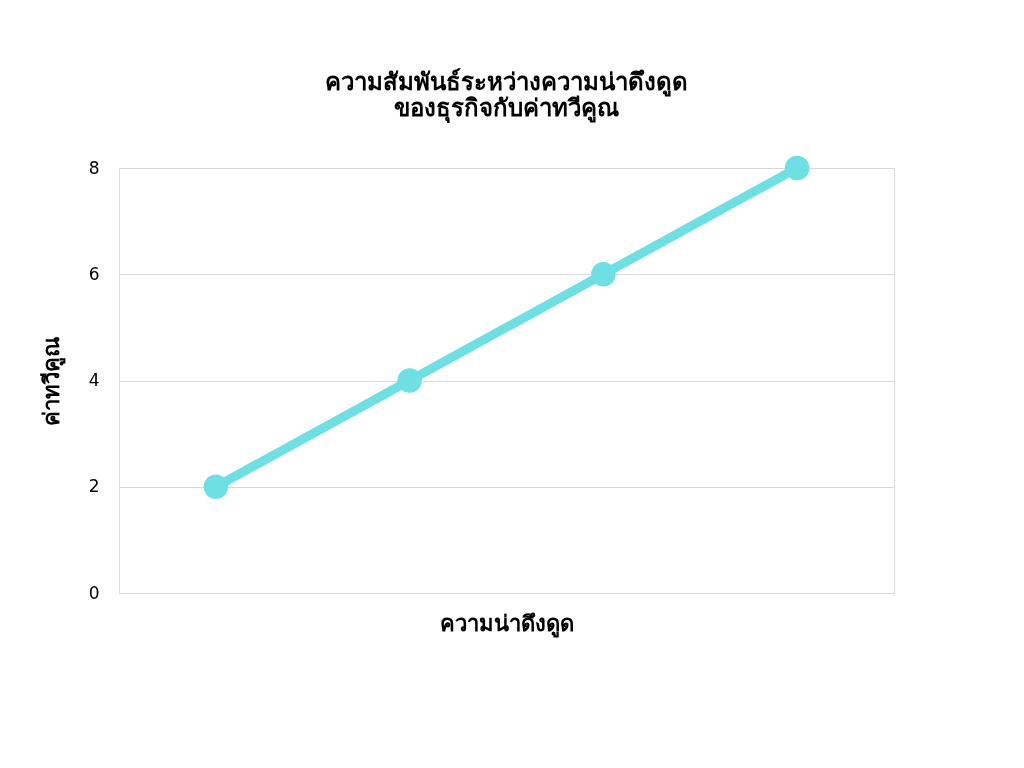 This screenshot has height=768, width=1024. Describe the element at coordinates (94, 380) in the screenshot. I see `y-tick-label: 4` at that location.